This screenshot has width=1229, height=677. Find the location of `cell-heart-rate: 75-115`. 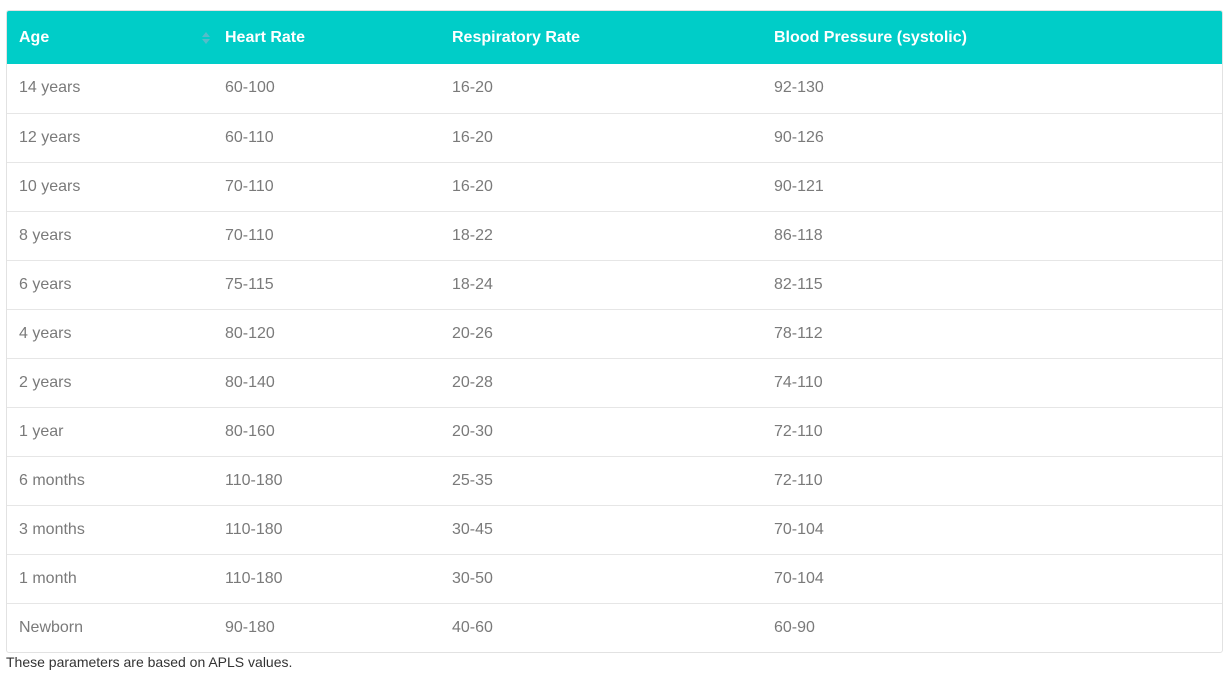

cell-heart-rate: 75-115 is located at coordinates (249, 284).